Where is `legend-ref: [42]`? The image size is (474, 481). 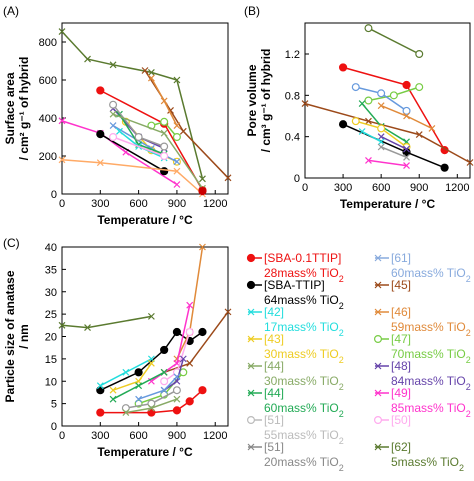
legend-ref: [42] is located at coordinates (274, 312).